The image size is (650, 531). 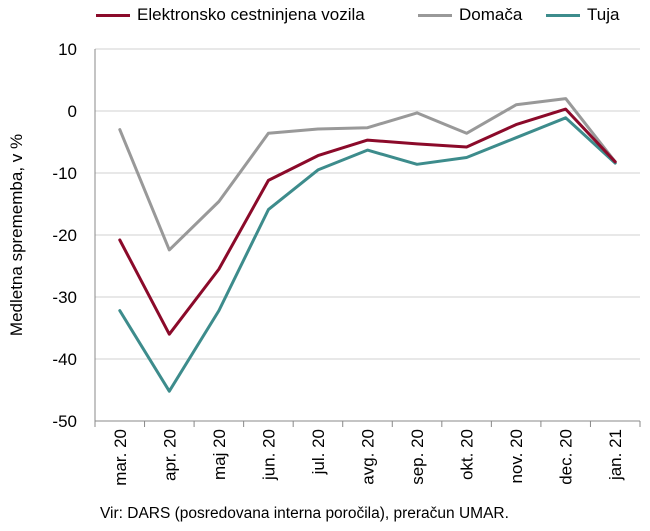 I want to click on legend-swatch-elektronsko, so click(x=113, y=15).